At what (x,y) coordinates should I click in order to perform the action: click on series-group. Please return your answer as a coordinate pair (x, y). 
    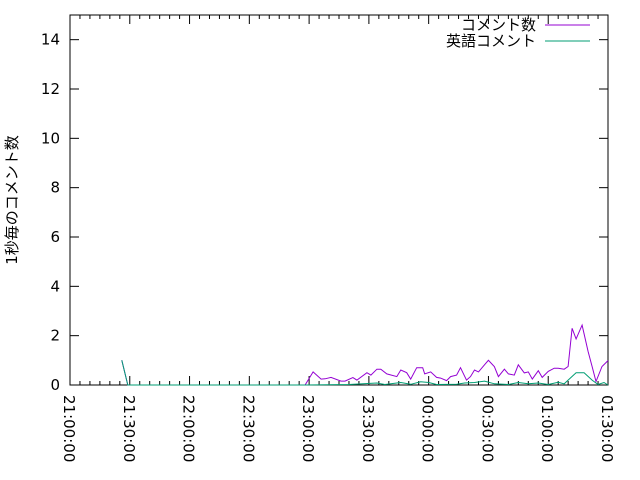
    Looking at the image, I should click on (365, 354).